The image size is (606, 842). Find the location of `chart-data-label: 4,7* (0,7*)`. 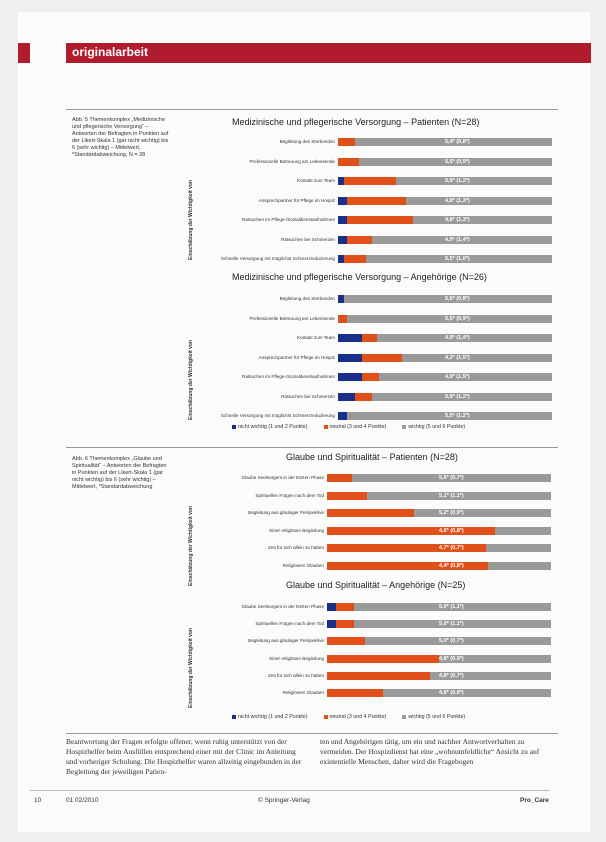

chart-data-label: 4,7* (0,7*) is located at coordinates (451, 548).